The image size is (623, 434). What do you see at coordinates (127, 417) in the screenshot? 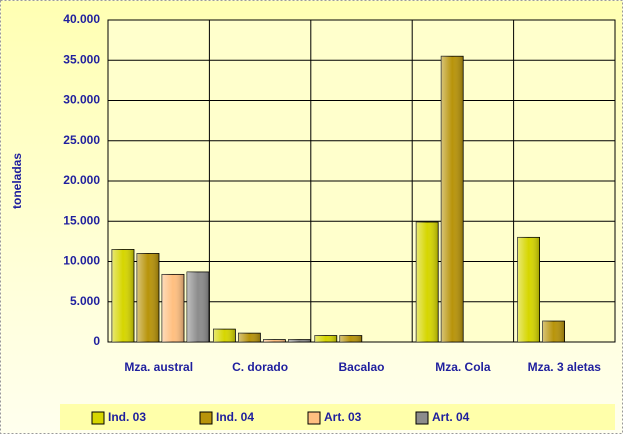
I see `legend-label: Ind. 03` at bounding box center [127, 417].